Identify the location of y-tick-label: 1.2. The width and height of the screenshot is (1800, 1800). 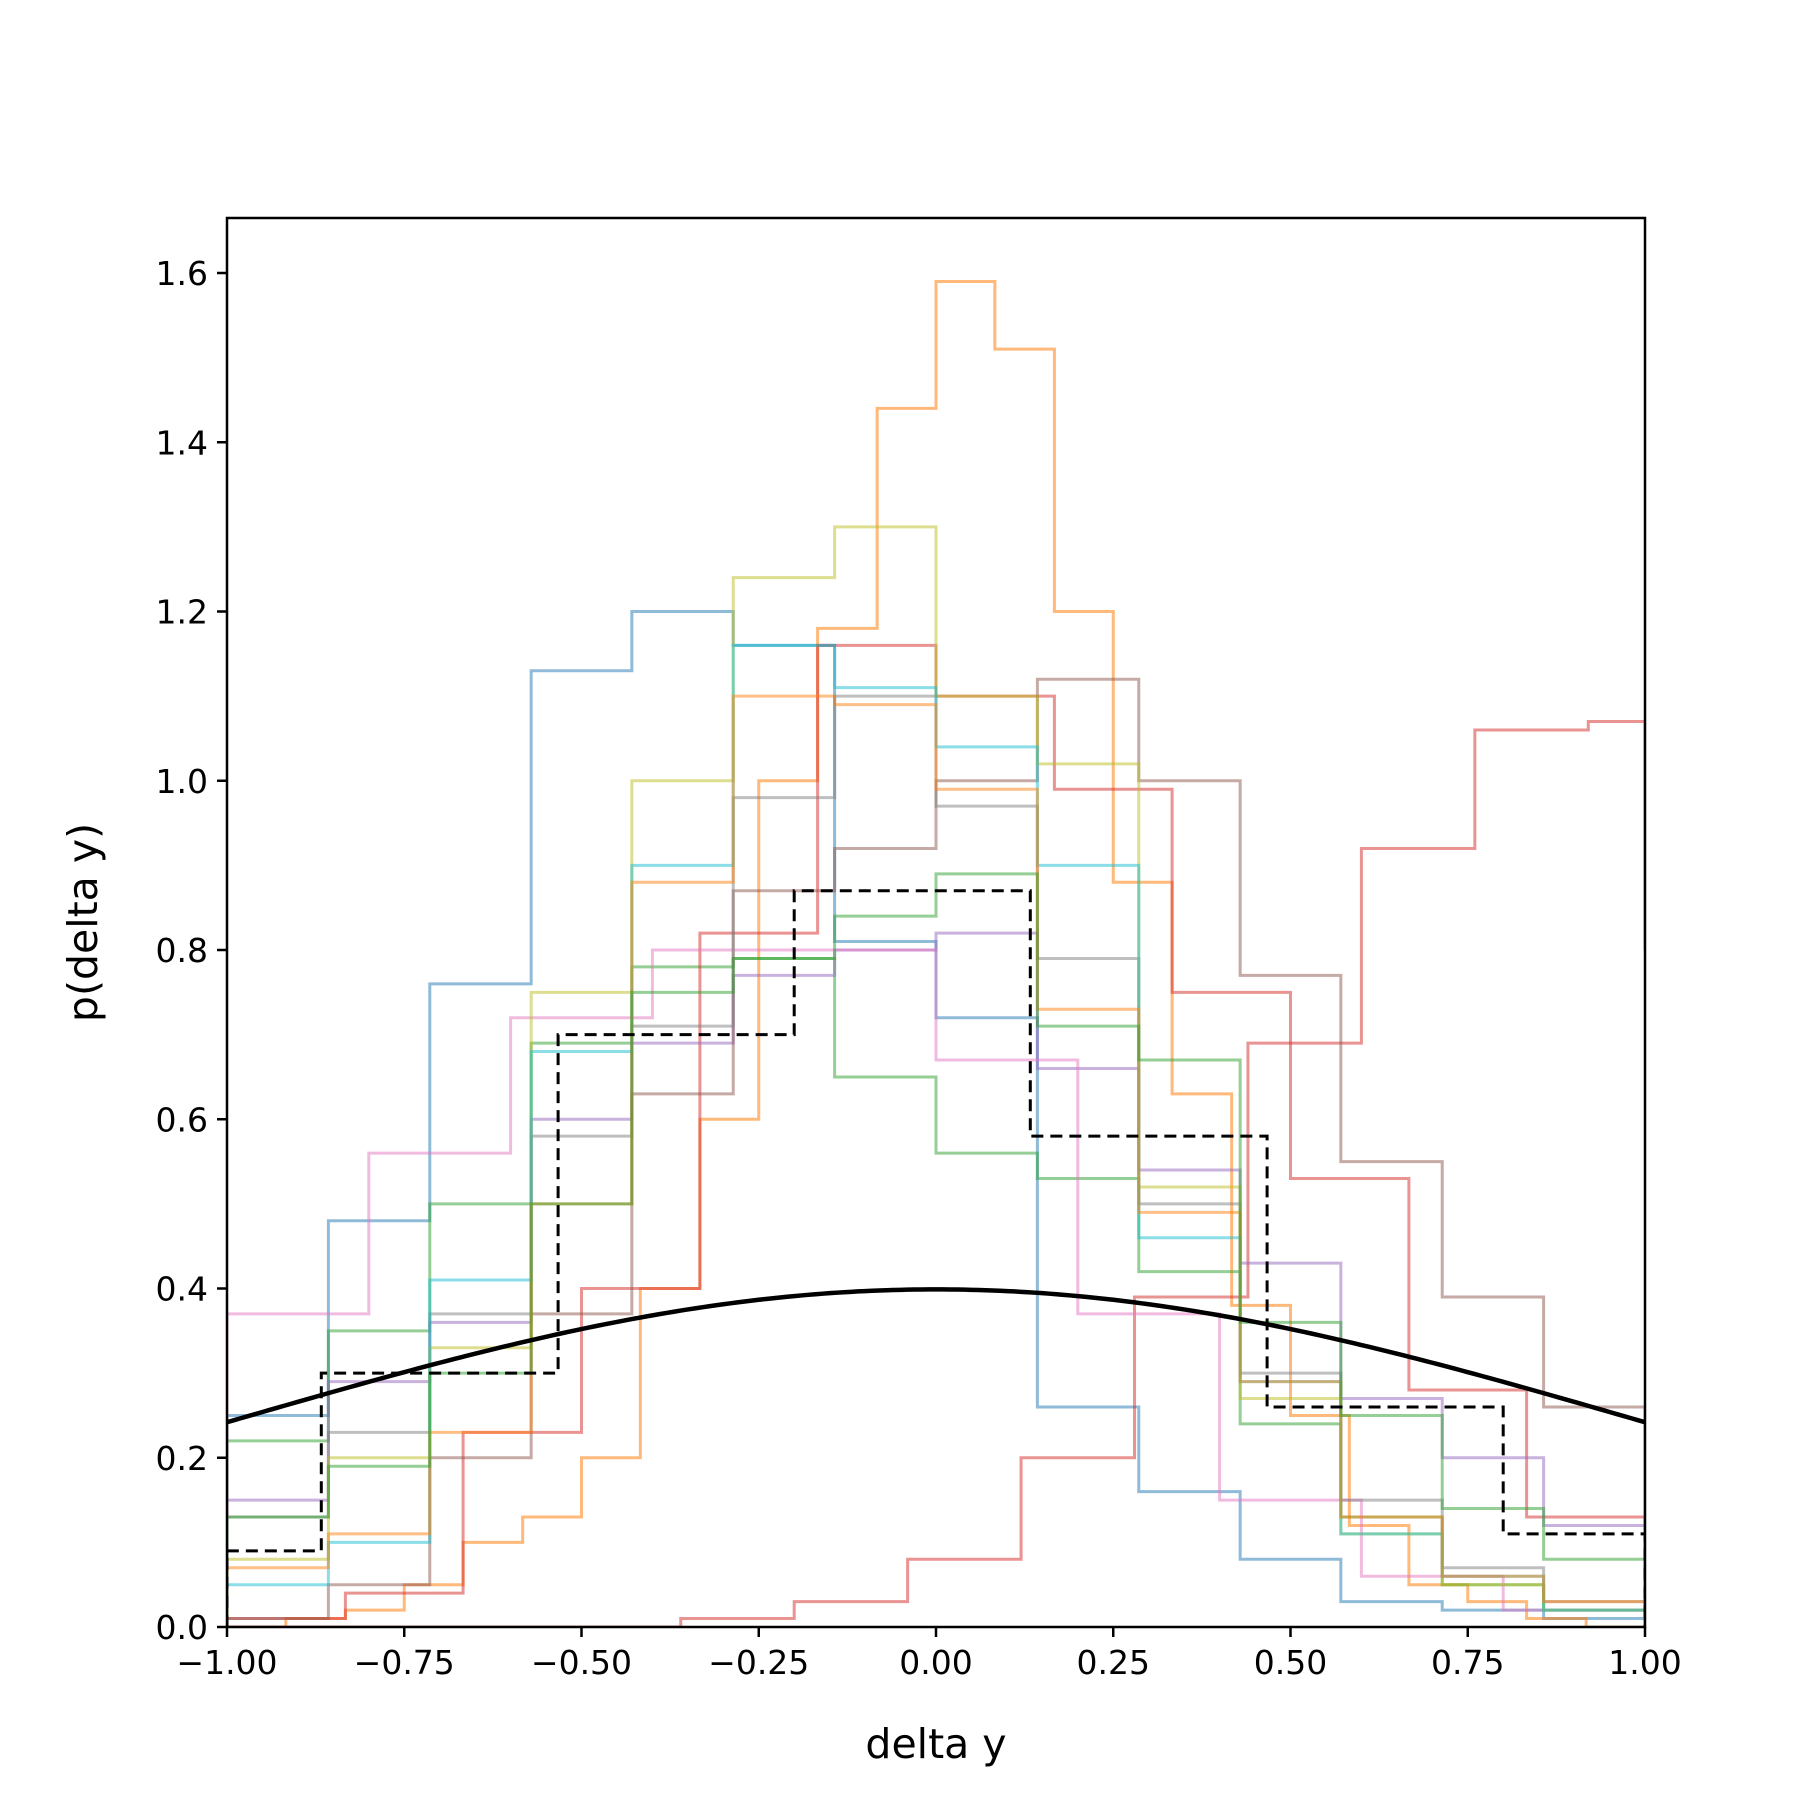
(182, 612).